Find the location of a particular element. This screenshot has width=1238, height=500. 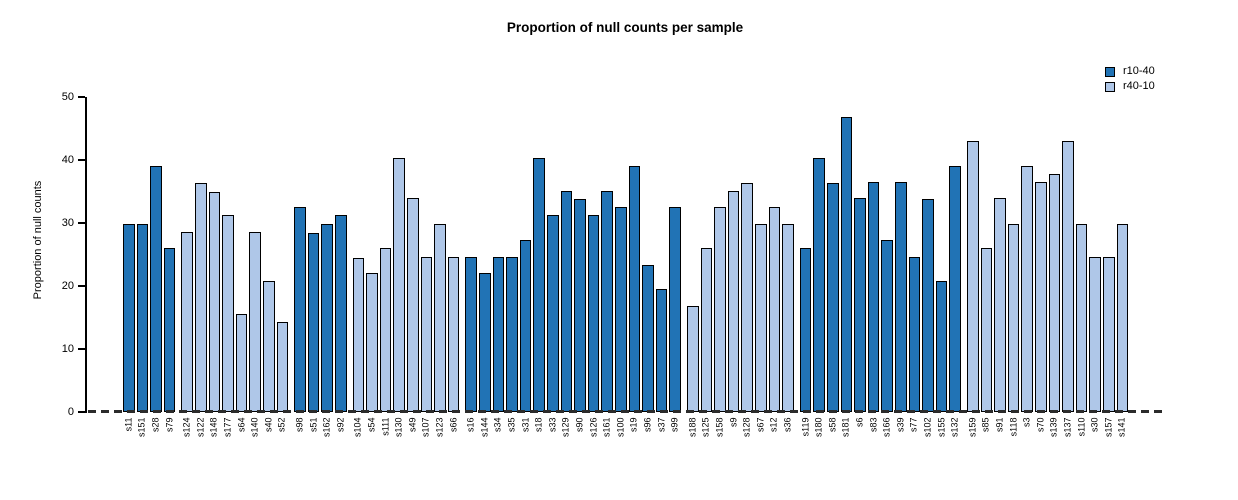

x-label-s66: s66 is located at coordinates (453, 425).